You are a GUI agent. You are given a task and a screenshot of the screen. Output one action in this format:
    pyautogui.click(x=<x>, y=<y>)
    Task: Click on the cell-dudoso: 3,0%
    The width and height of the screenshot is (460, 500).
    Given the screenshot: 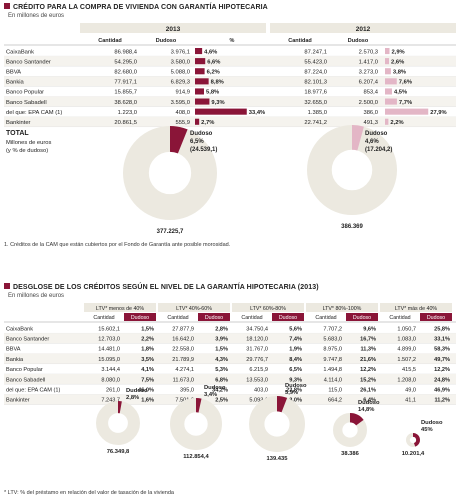 What is the action you would take?
    pyautogui.click(x=295, y=401)
    